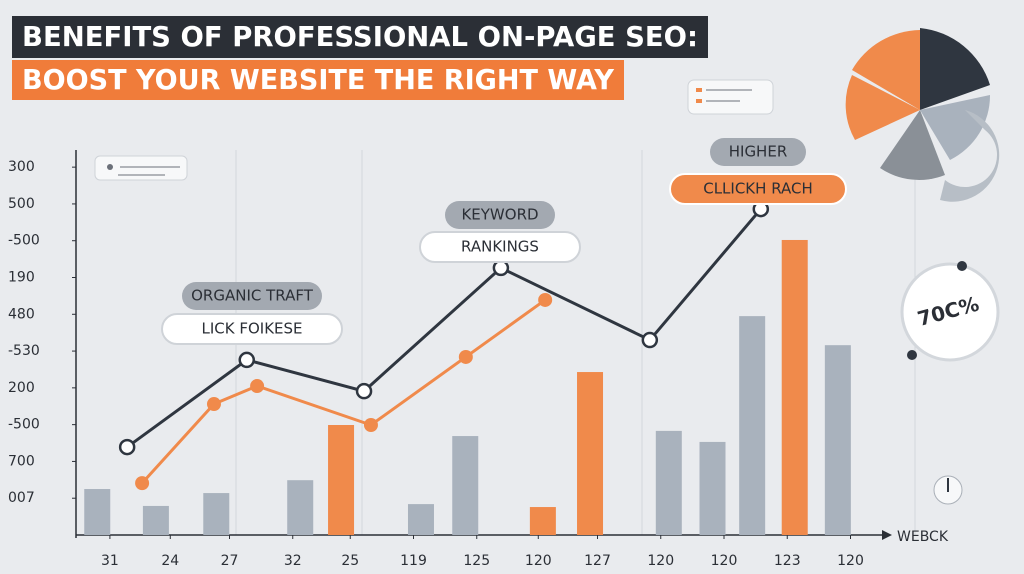 The height and width of the screenshot is (574, 1024). Describe the element at coordinates (413, 561) in the screenshot. I see `x-tick-label: 119` at that location.